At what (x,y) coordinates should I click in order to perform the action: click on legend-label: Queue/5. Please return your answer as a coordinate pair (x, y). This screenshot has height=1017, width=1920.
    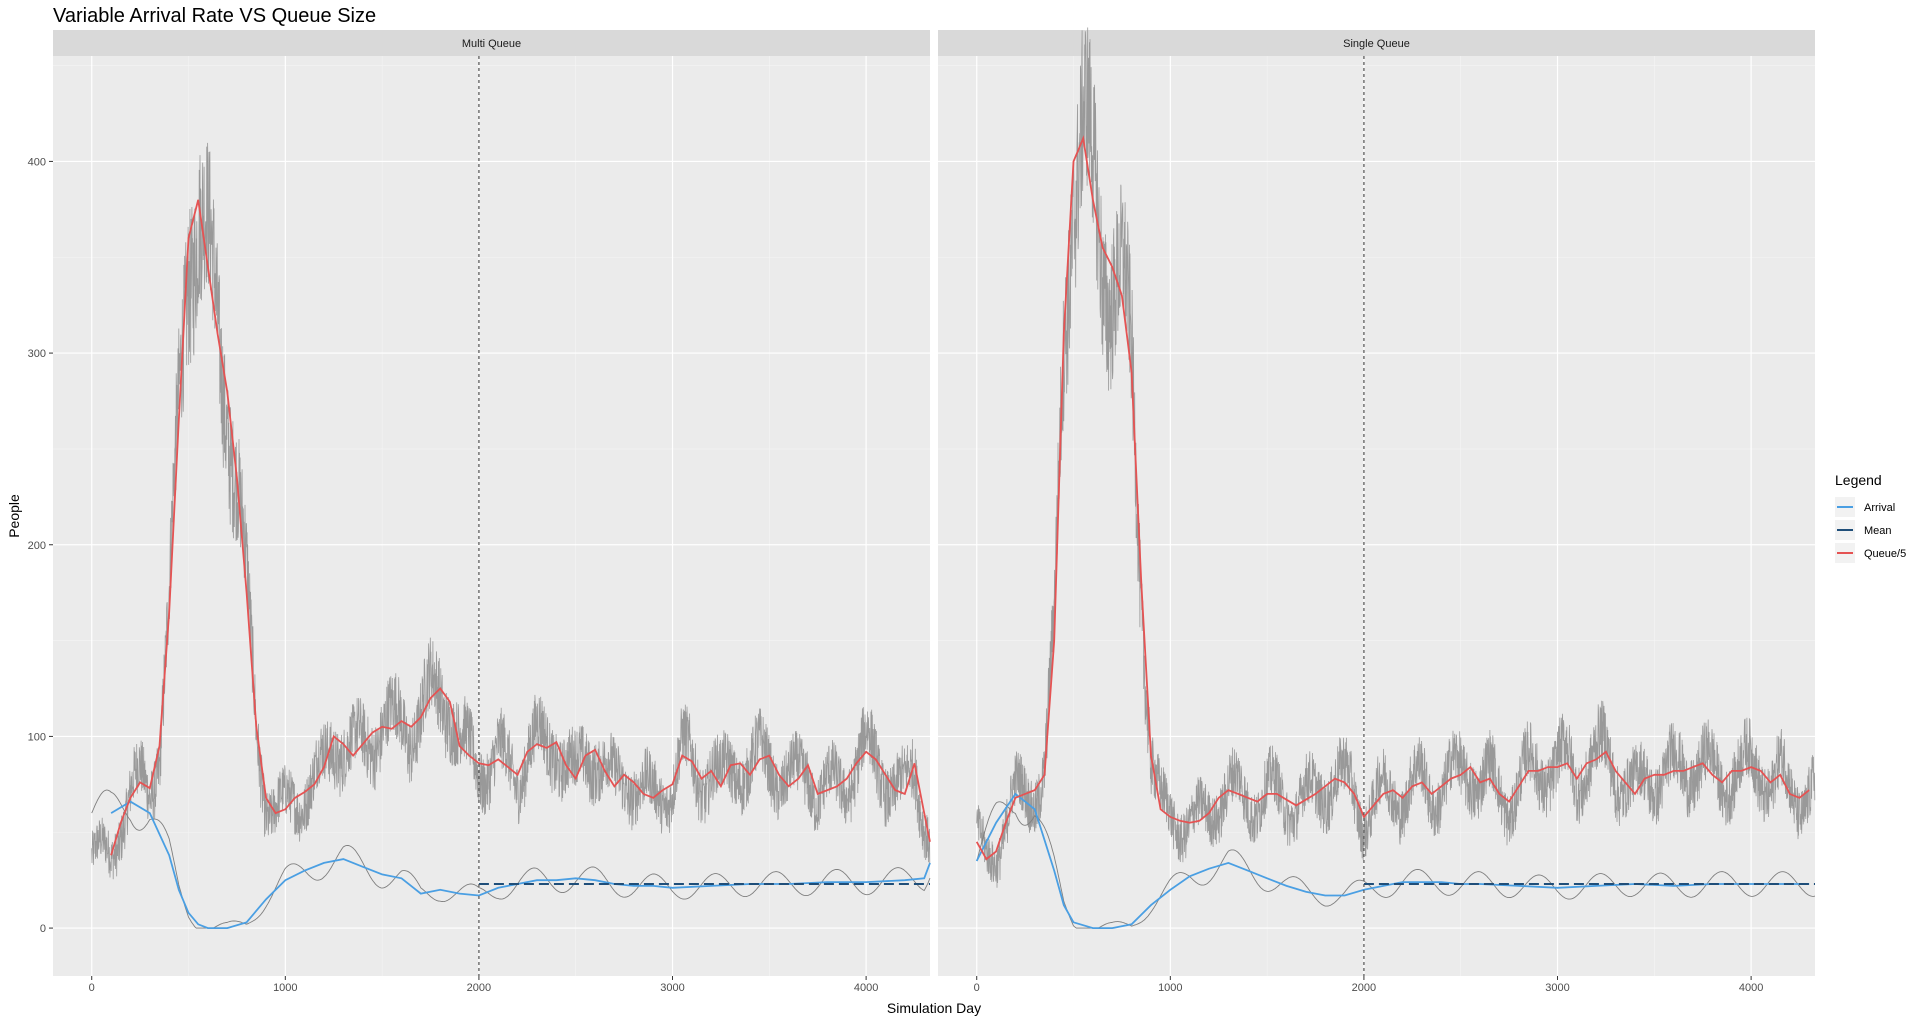
    Looking at the image, I should click on (1885, 554).